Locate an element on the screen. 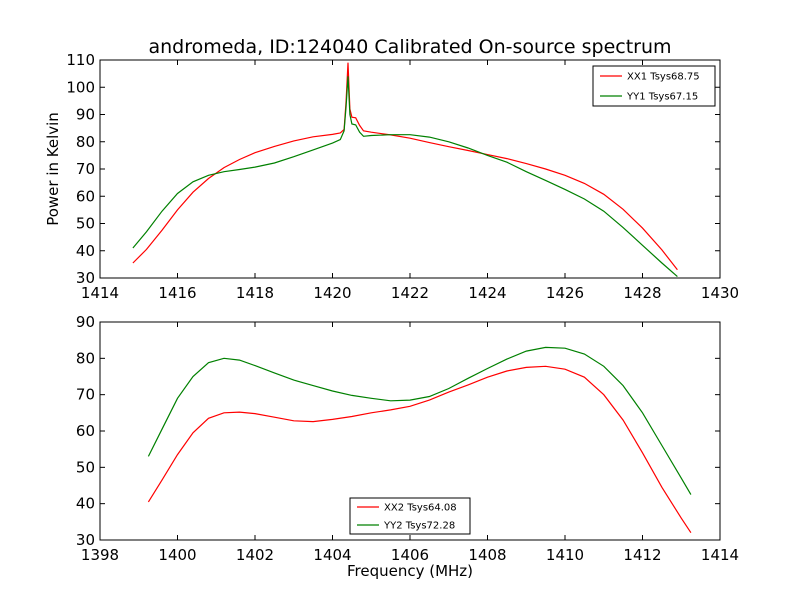 The height and width of the screenshot is (600, 800). y-axis-label: Power in Kelvin is located at coordinates (53, 169).